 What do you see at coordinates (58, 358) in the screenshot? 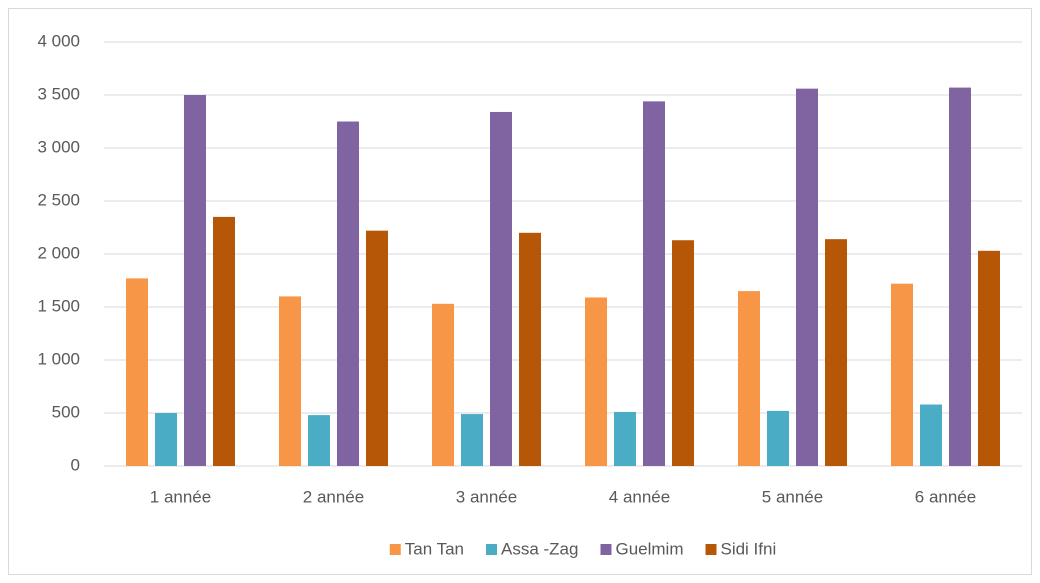
I see `y-tick-label: 1 000` at bounding box center [58, 358].